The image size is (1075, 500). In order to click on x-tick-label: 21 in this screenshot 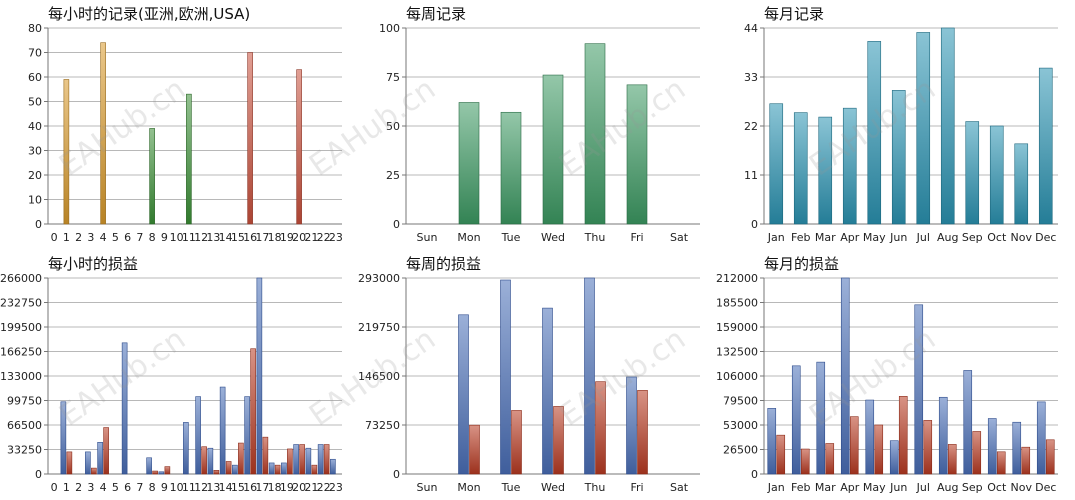, I will do `click(311, 487)`.